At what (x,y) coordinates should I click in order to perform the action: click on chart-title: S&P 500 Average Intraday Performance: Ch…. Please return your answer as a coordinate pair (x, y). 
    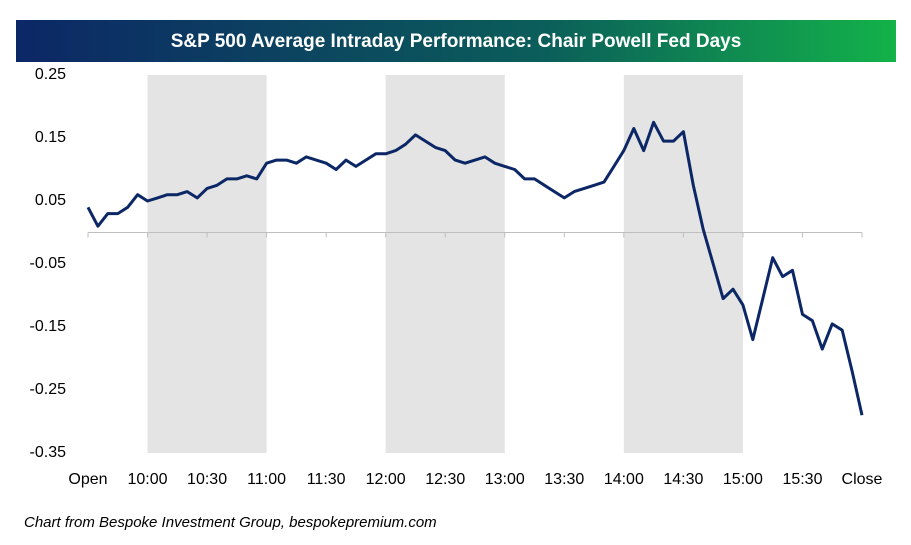
    Looking at the image, I should click on (456, 41).